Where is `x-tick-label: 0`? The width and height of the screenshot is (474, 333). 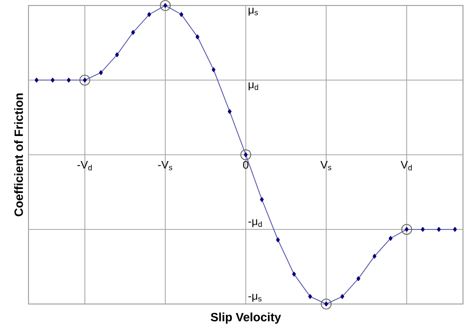
x-tick-label: 0 is located at coordinates (245, 164).